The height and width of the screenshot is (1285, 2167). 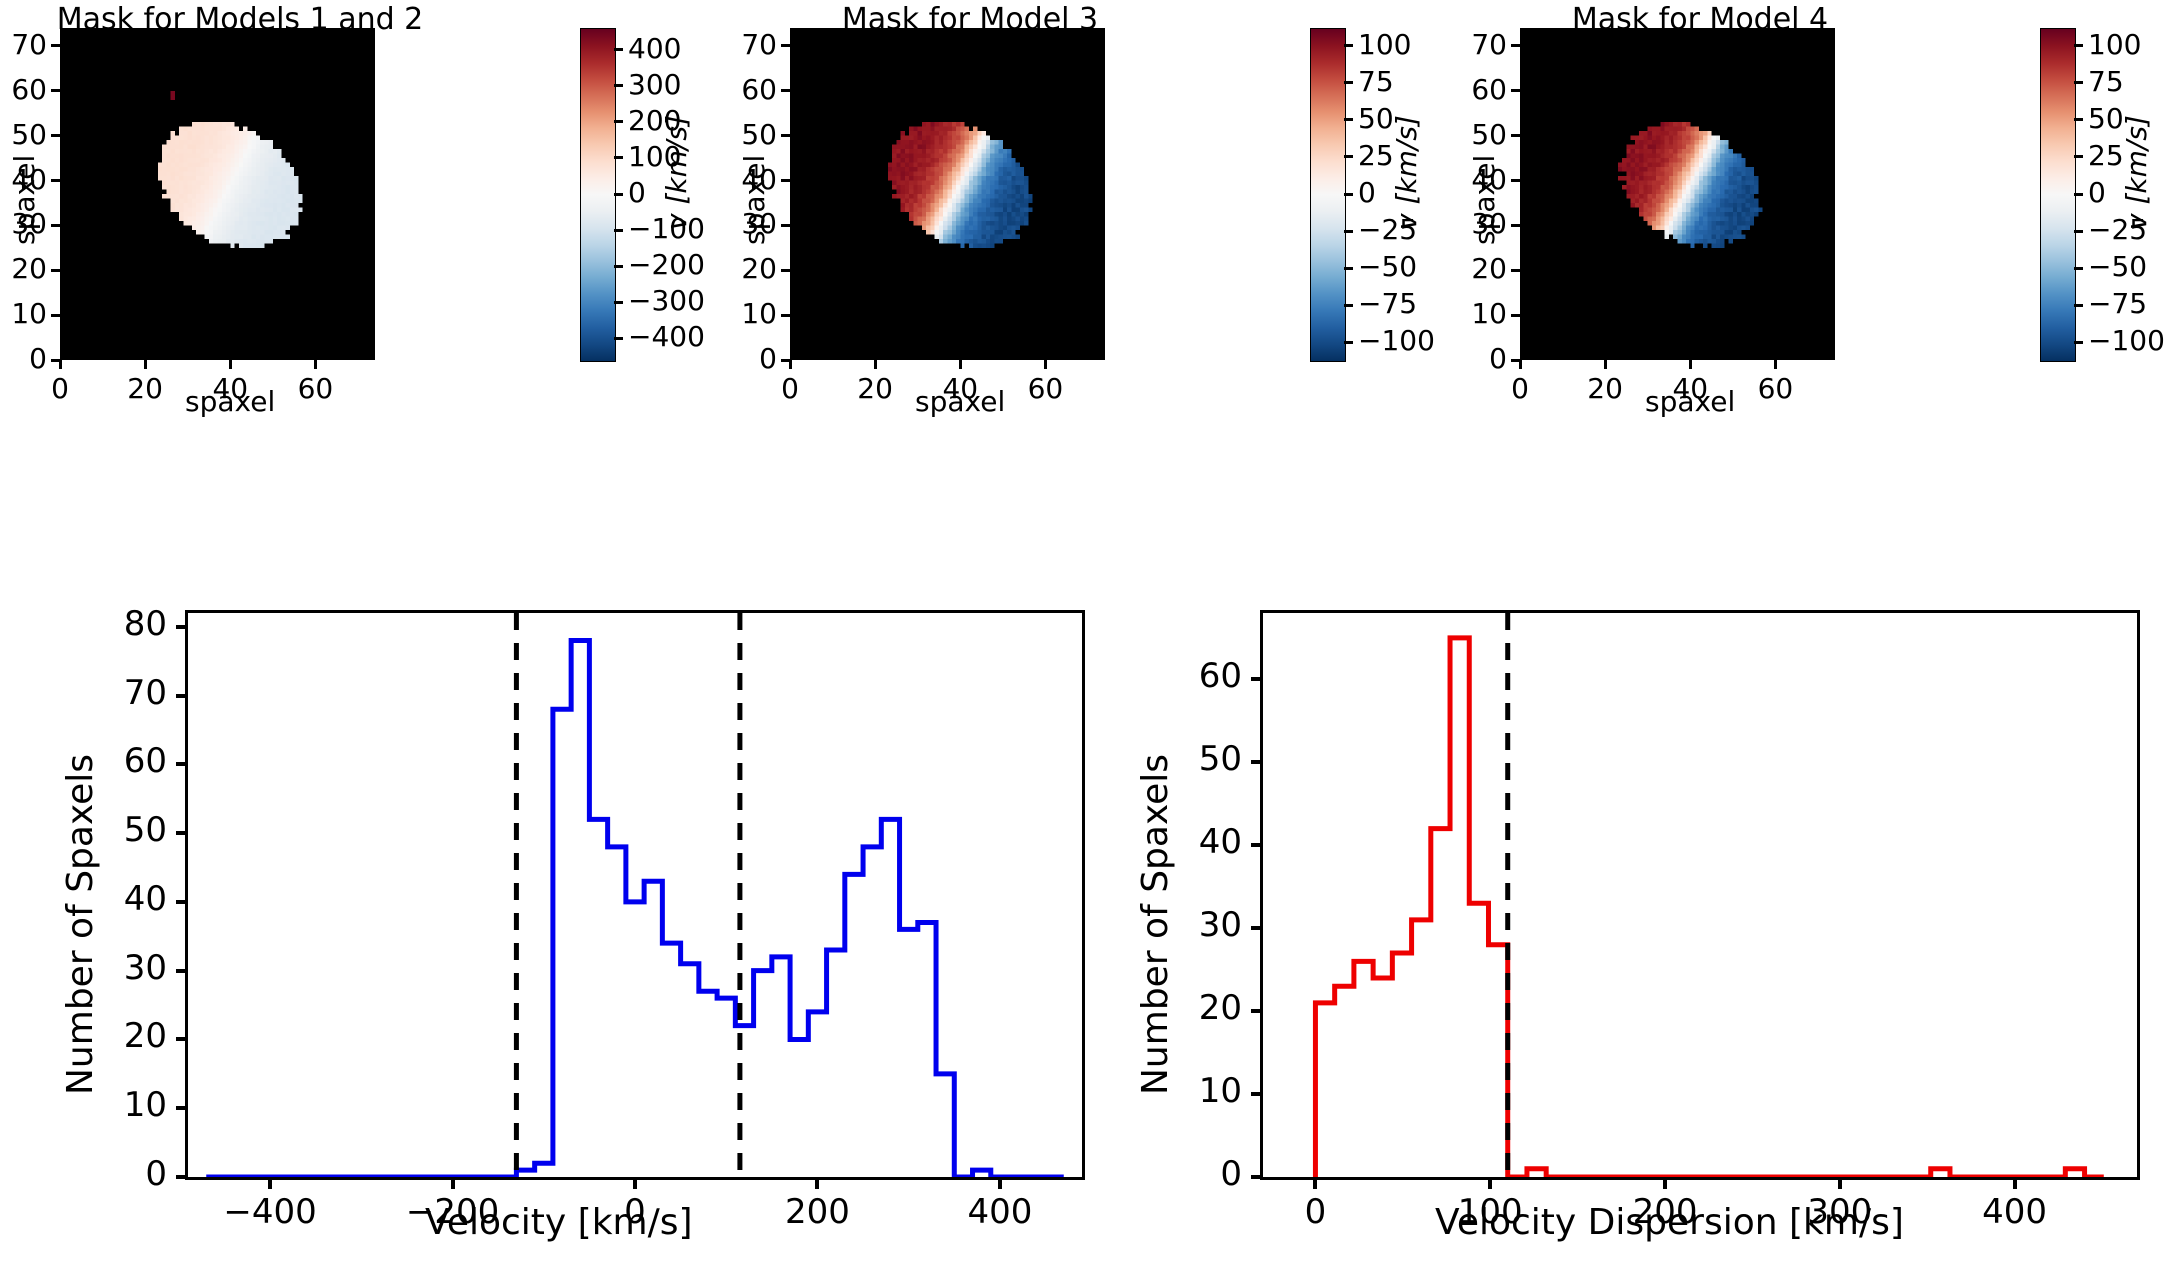 What do you see at coordinates (1388, 304) in the screenshot?
I see `colorbar-tick-label: −75` at bounding box center [1388, 304].